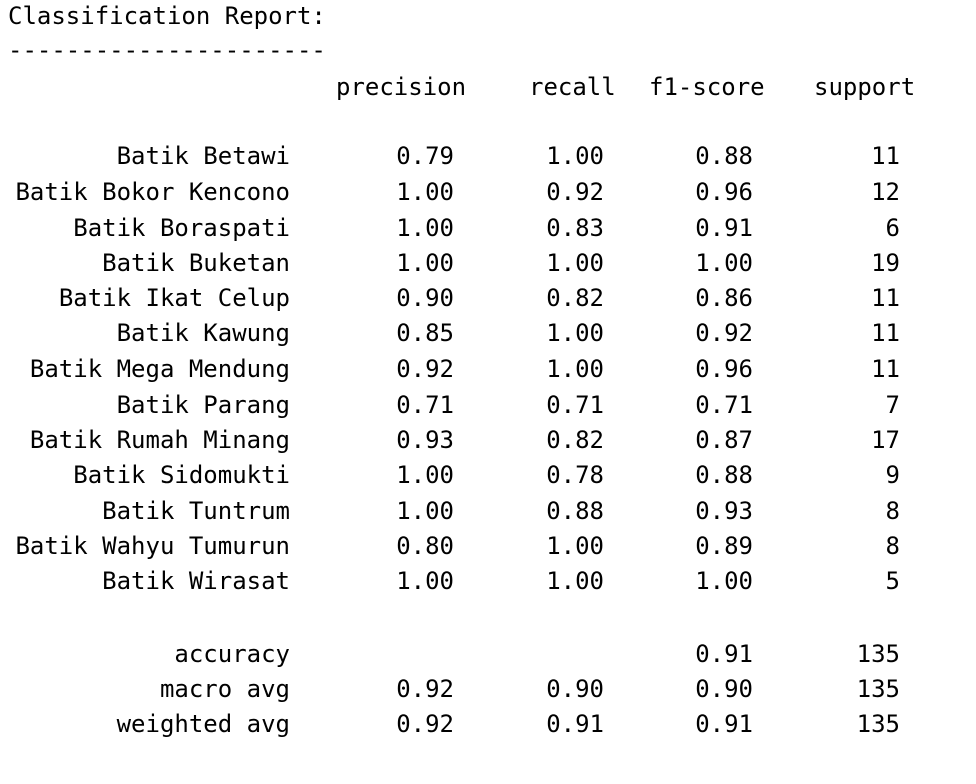 This screenshot has width=976, height=784. Describe the element at coordinates (575, 192) in the screenshot. I see `recall-value: 0.92` at that location.